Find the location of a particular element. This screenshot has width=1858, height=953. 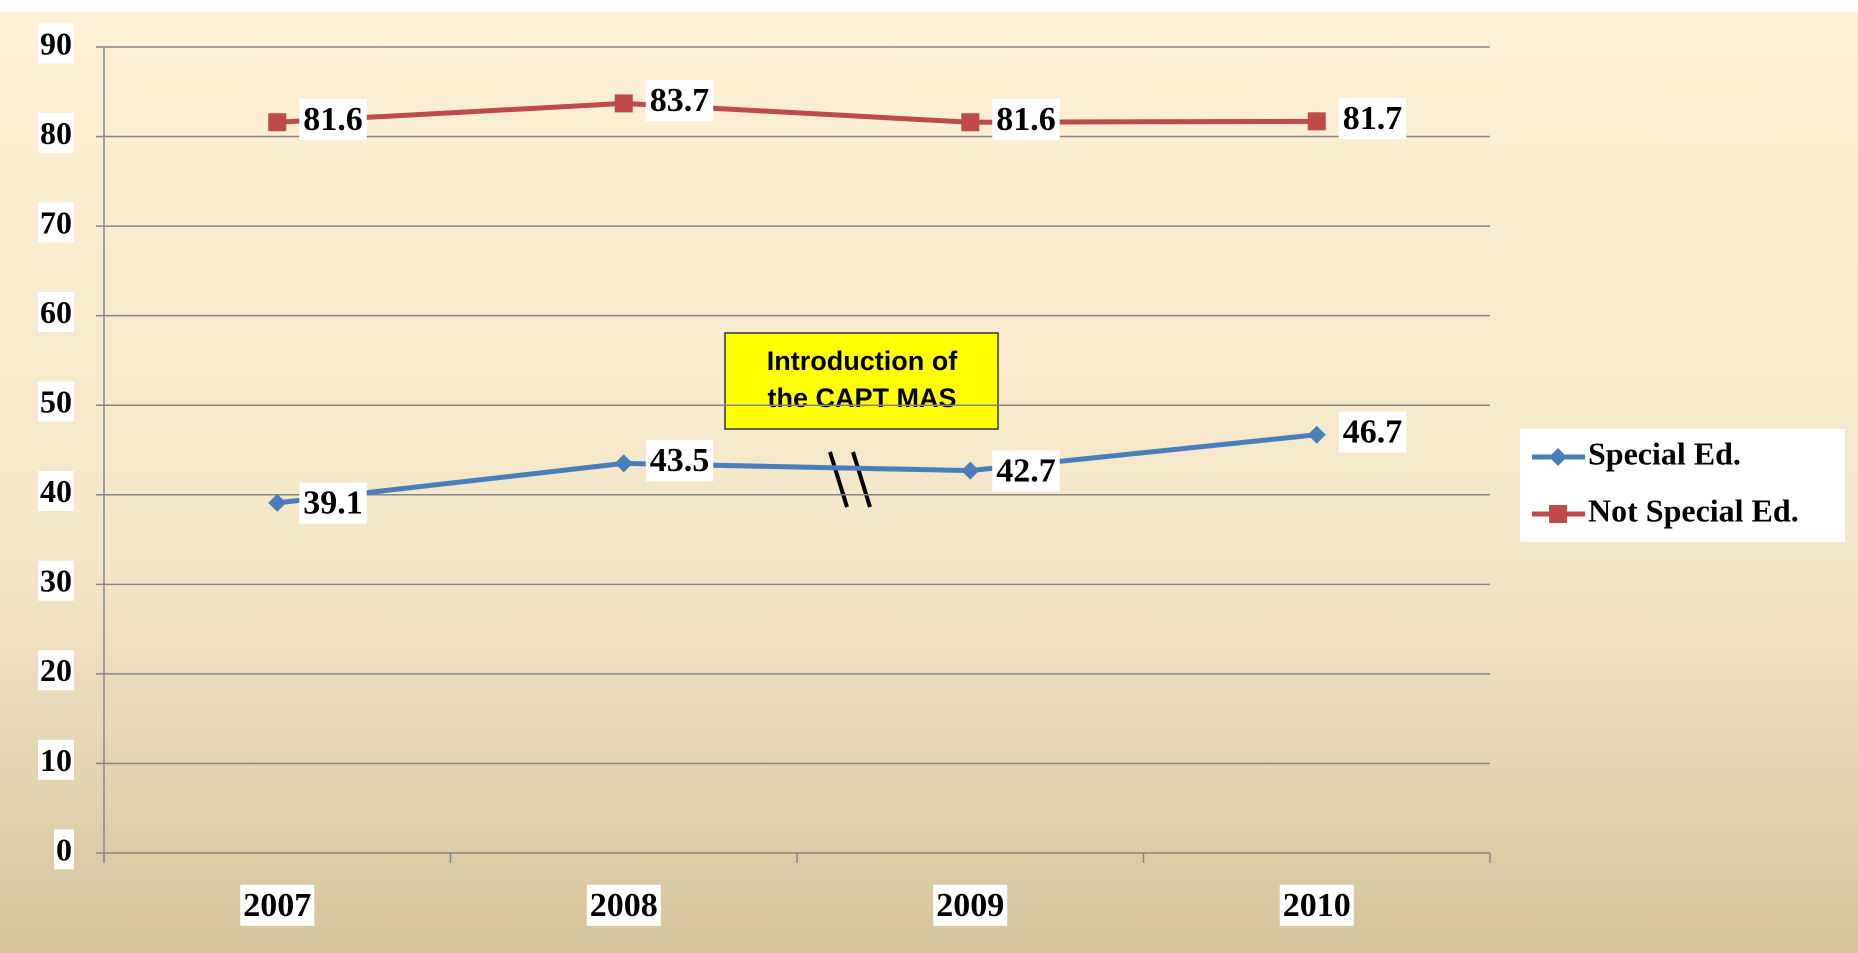

annotation-text: the CAPT MAS is located at coordinates (862, 398).